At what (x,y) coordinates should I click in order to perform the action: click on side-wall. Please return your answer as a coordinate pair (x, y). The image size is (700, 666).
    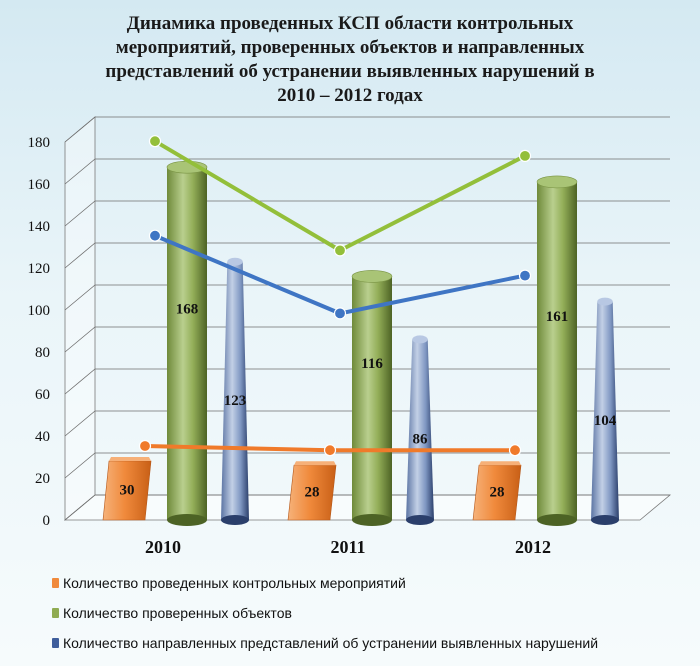
    Looking at the image, I should click on (80, 318).